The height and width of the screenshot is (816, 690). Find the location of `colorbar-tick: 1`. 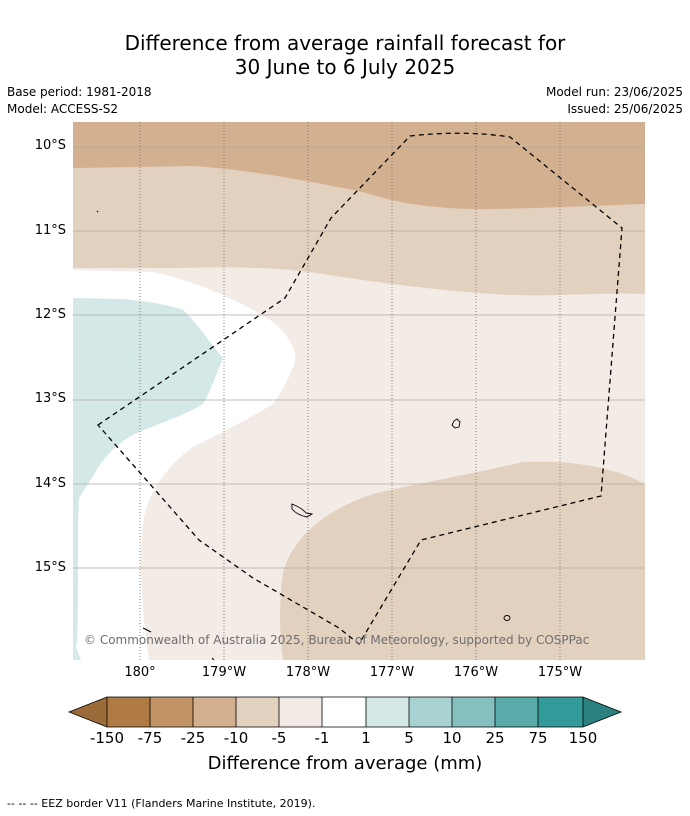

colorbar-tick: 1 is located at coordinates (366, 738).